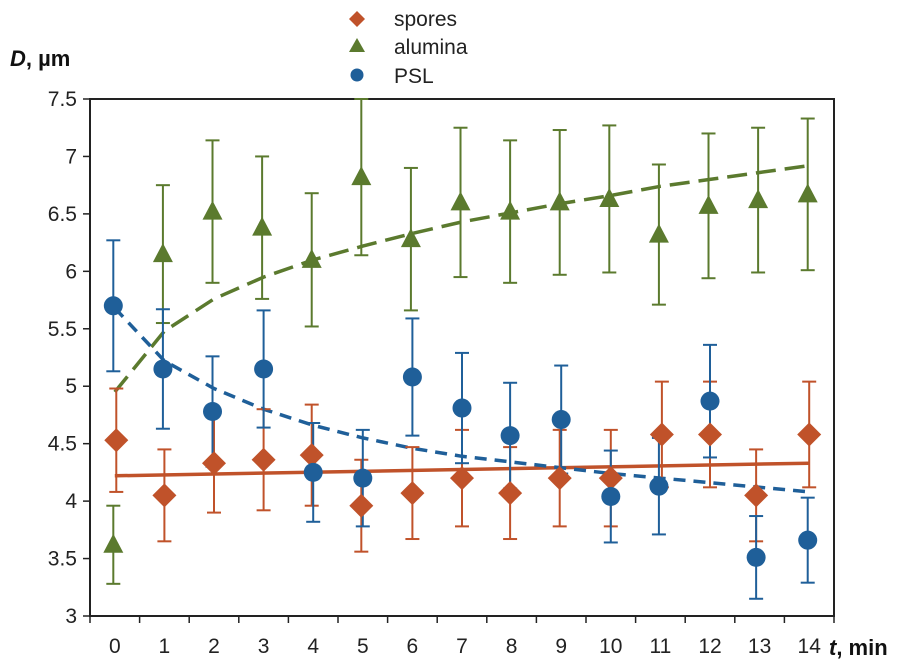  Describe the element at coordinates (425, 19) in the screenshot. I see `legend-label-spores: spores` at that location.